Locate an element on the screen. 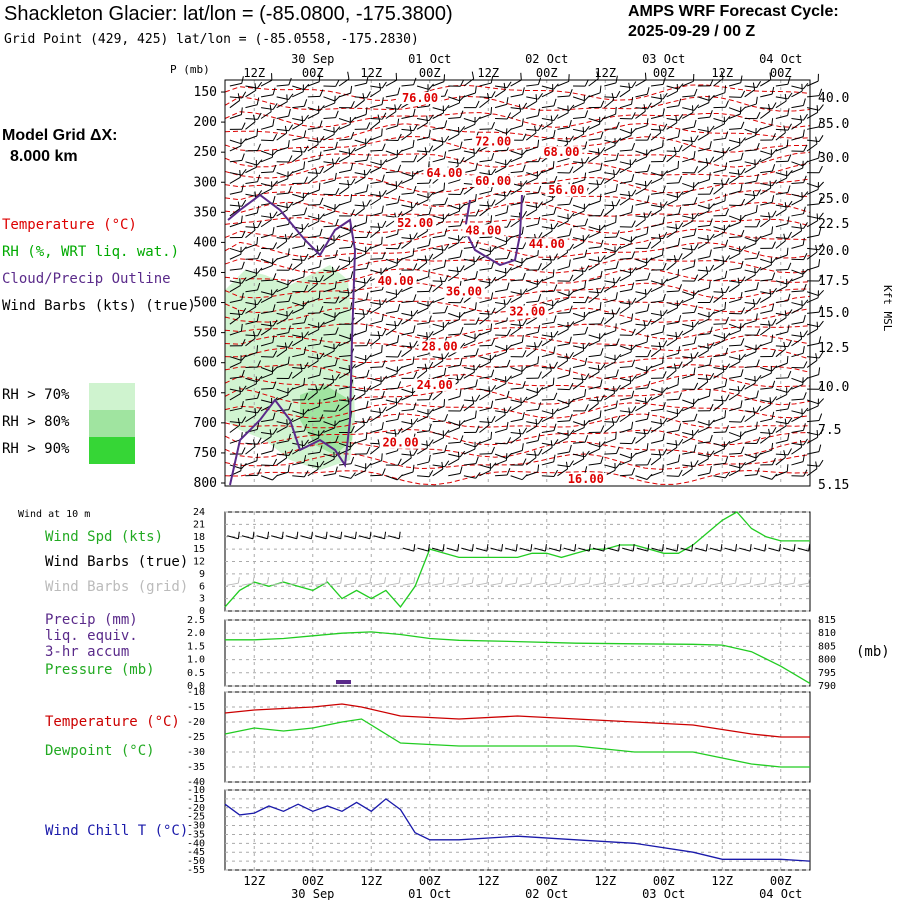 The image size is (900, 900). top-time-tick-label: 00Z is located at coordinates (781, 73).